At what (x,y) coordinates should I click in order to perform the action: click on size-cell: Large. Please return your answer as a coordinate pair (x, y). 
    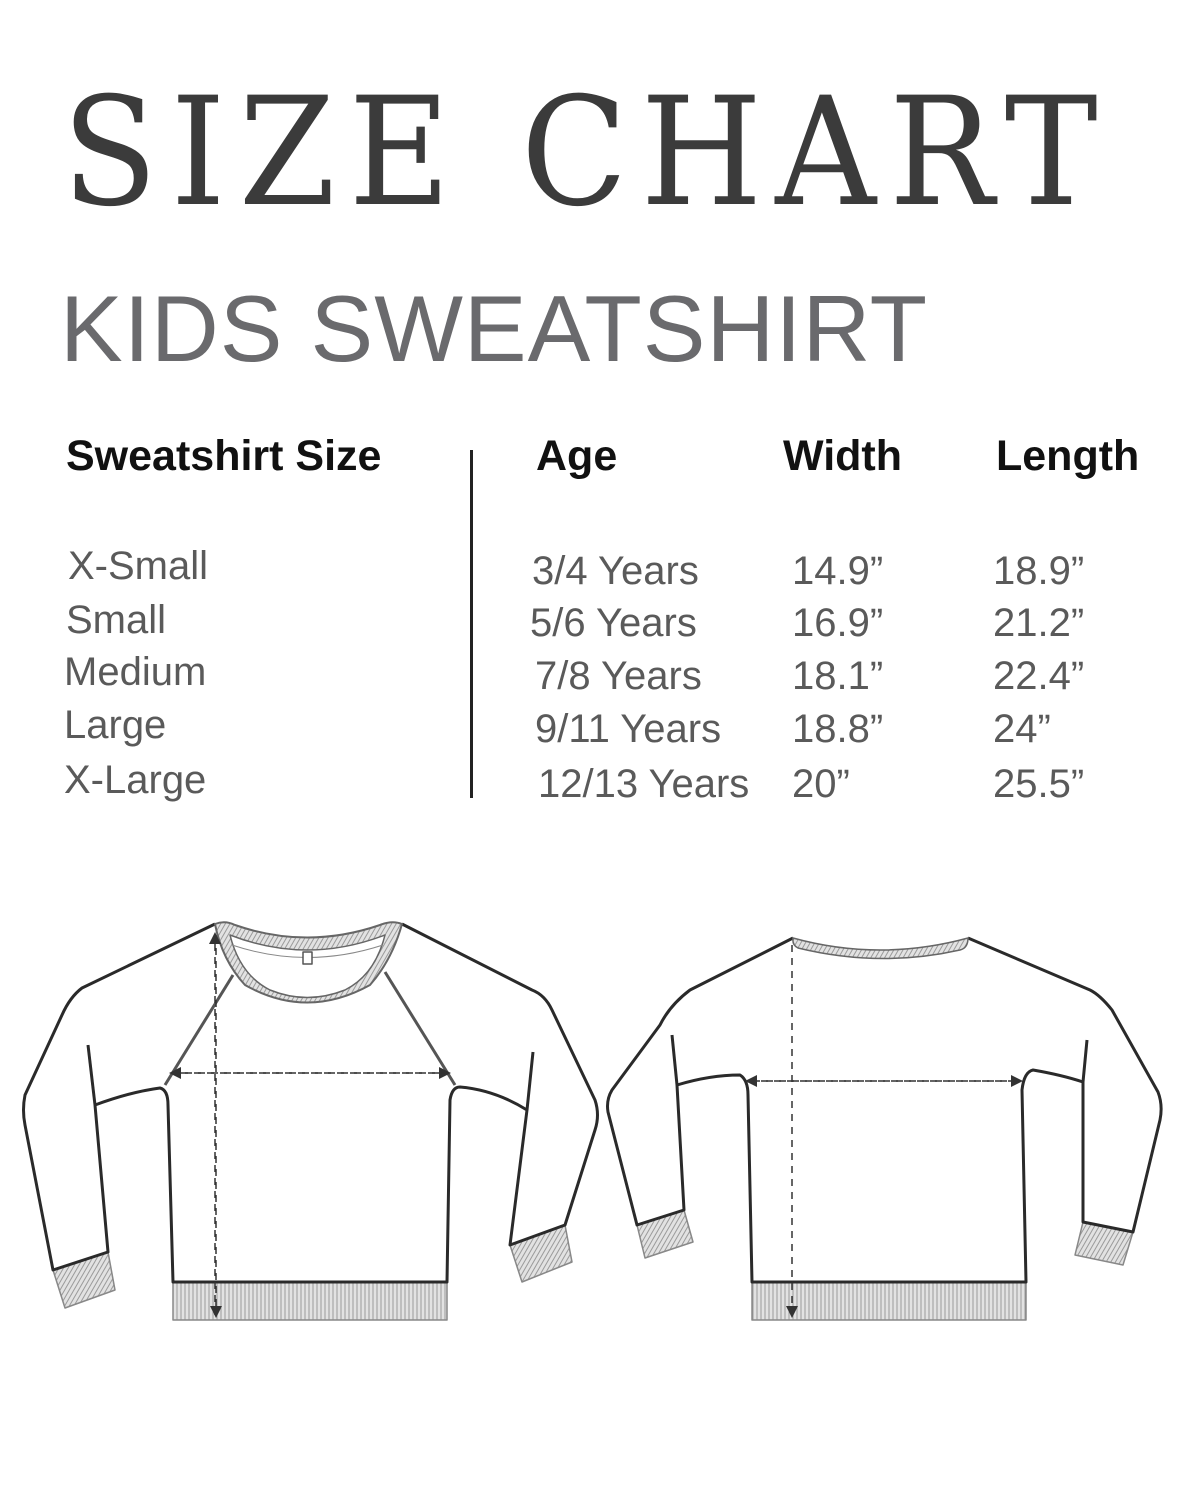
    Looking at the image, I should click on (115, 725).